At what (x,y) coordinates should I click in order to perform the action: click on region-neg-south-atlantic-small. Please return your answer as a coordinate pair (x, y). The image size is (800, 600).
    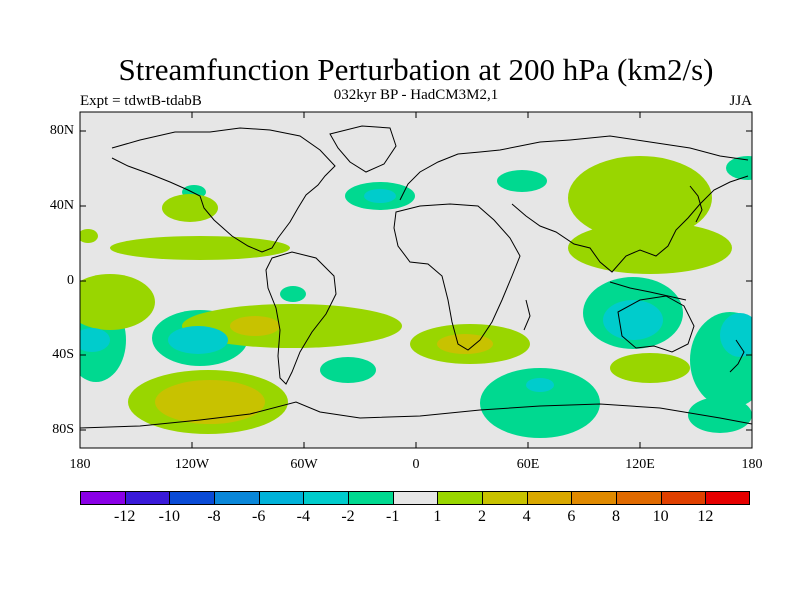
    Looking at the image, I should click on (293, 294).